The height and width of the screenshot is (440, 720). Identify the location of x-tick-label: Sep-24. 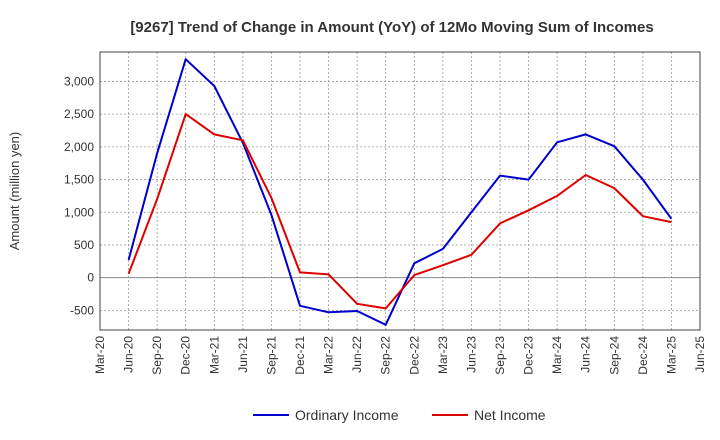
(614, 355).